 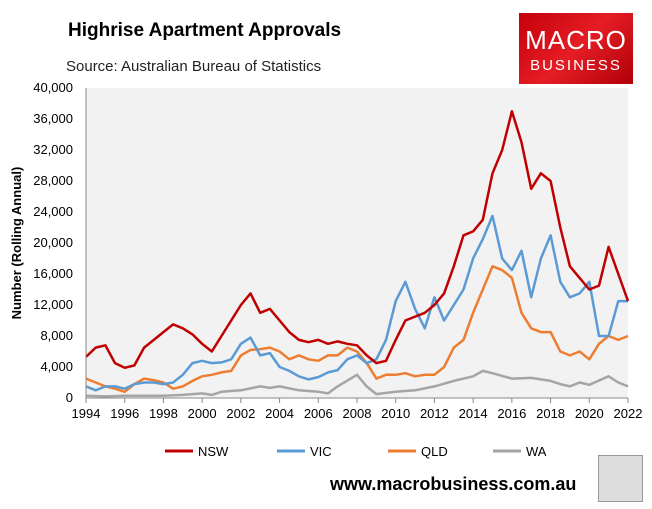 I want to click on x-tick-label: 2004, so click(x=279, y=413).